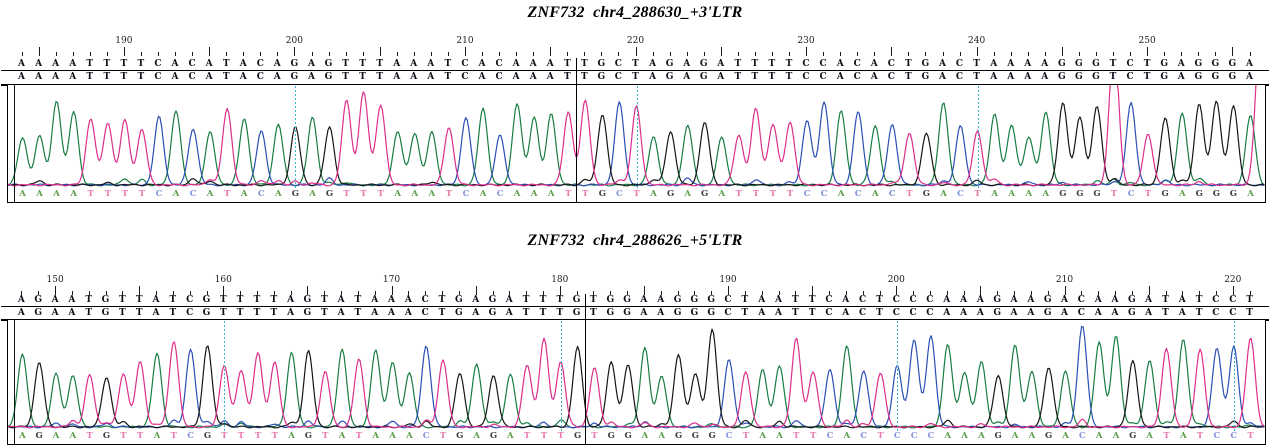  I want to click on ruler-position-label: 150, so click(55, 280).